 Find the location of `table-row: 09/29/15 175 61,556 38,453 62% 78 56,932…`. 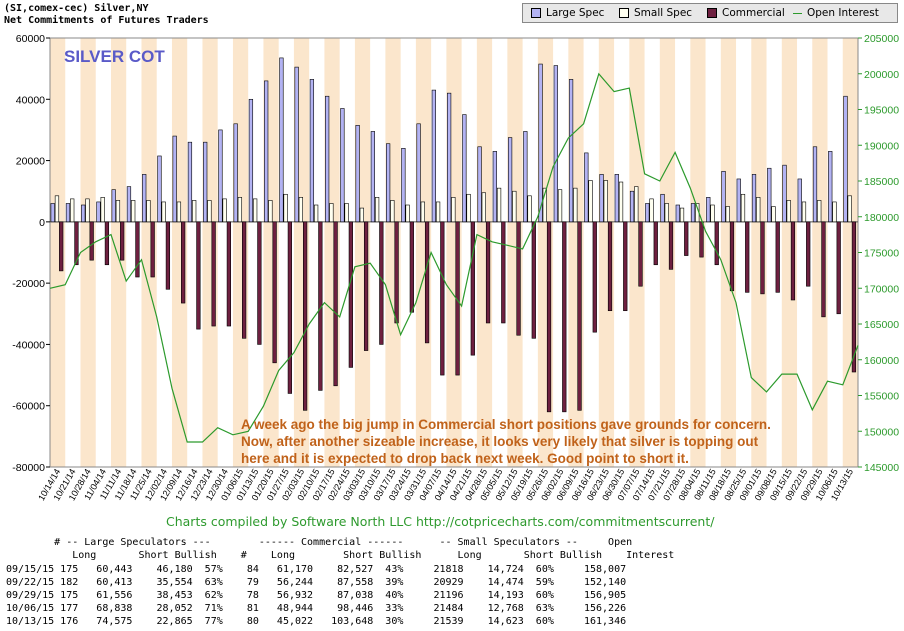

table-row: 09/29/15 175 61,556 38,453 62% 78 56,932… is located at coordinates (316, 595).